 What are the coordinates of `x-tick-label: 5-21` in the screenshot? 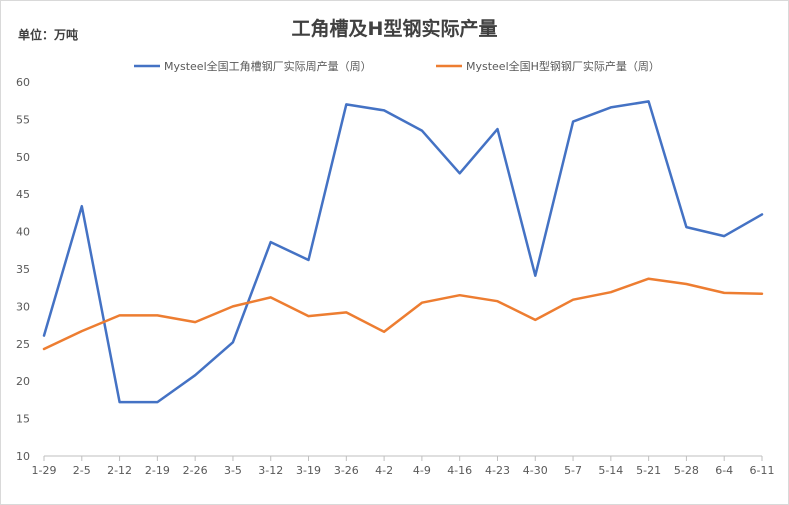 It's located at (648, 470).